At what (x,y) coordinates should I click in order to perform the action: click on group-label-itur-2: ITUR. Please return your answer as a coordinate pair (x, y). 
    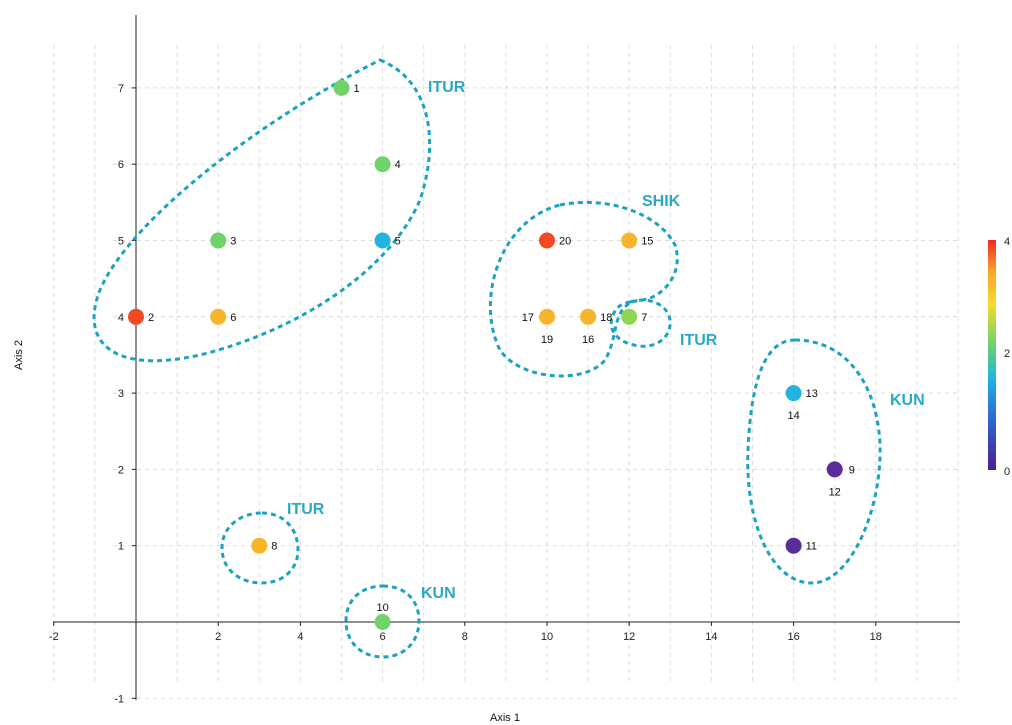
    Looking at the image, I should click on (699, 340).